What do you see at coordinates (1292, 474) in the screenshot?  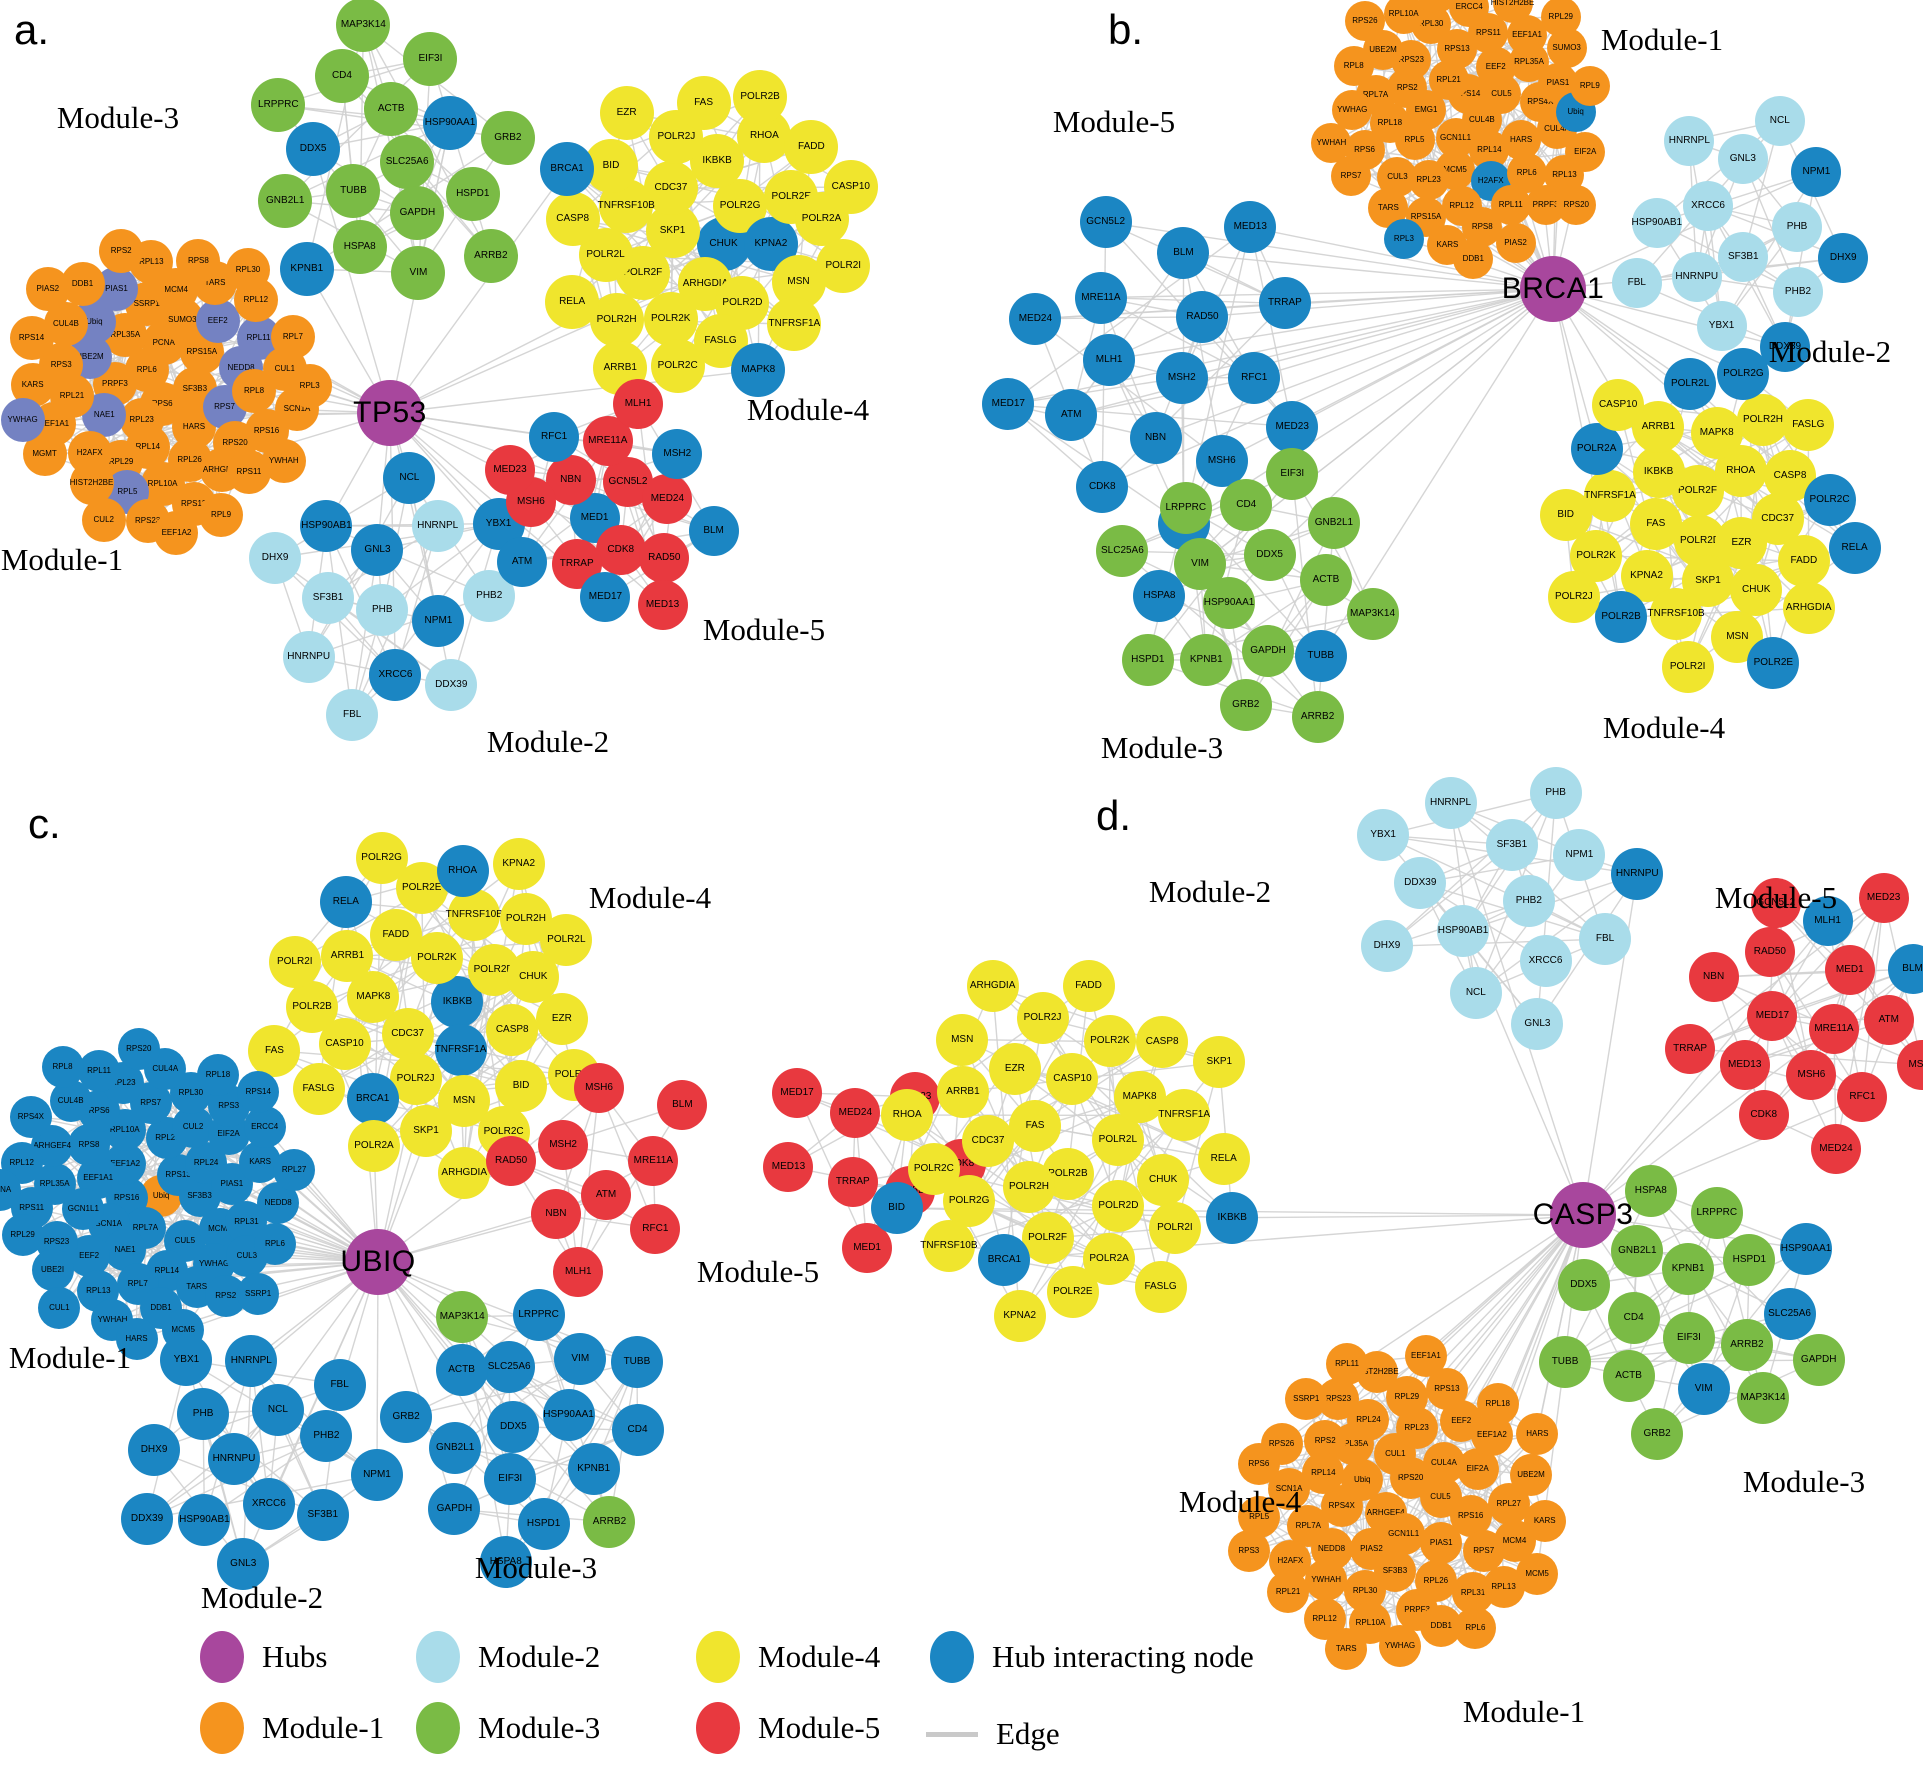 I see `network-node: EIF3I` at bounding box center [1292, 474].